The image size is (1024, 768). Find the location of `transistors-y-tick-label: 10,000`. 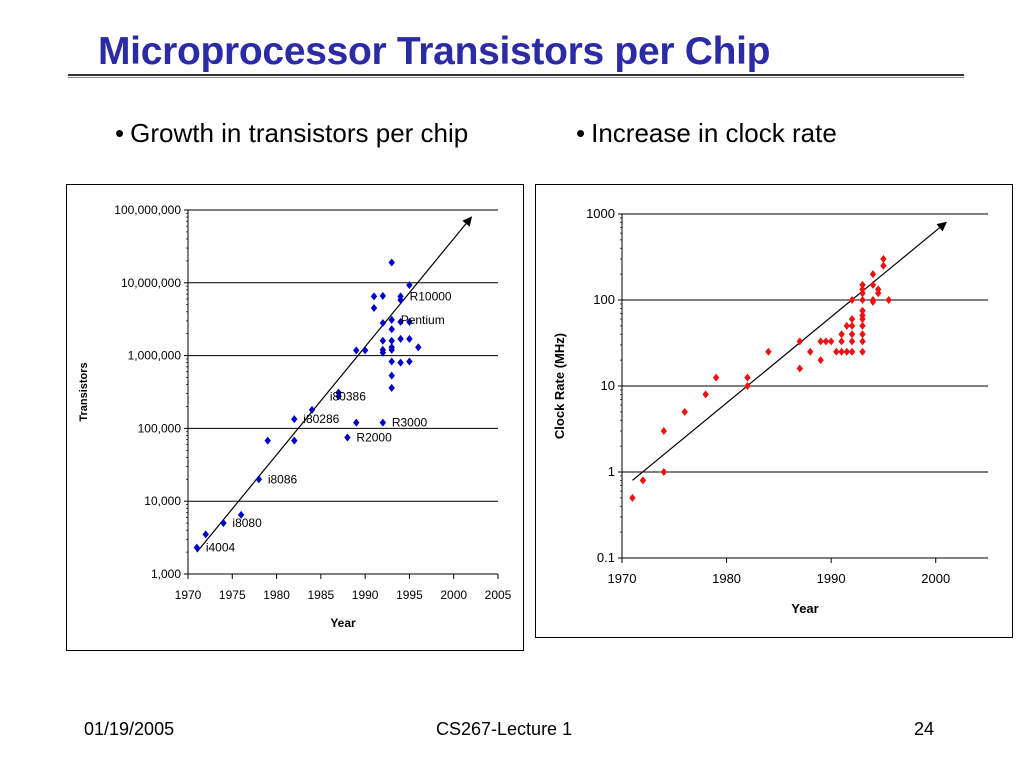

transistors-y-tick-label: 10,000 is located at coordinates (162, 501).